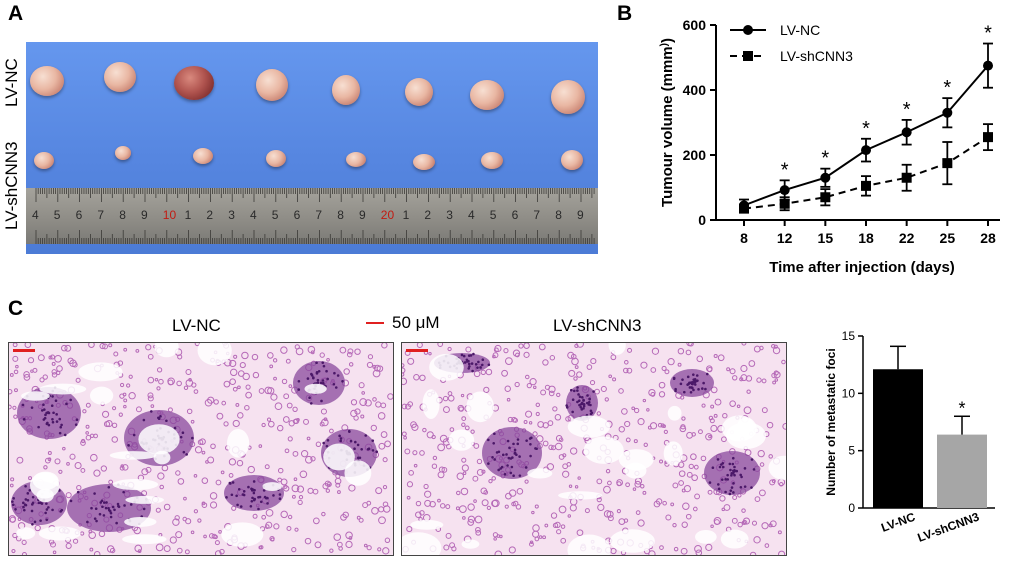 Image resolution: width=1020 pixels, height=561 pixels. Describe the element at coordinates (297, 215) in the screenshot. I see `ruler-number: 6` at that location.